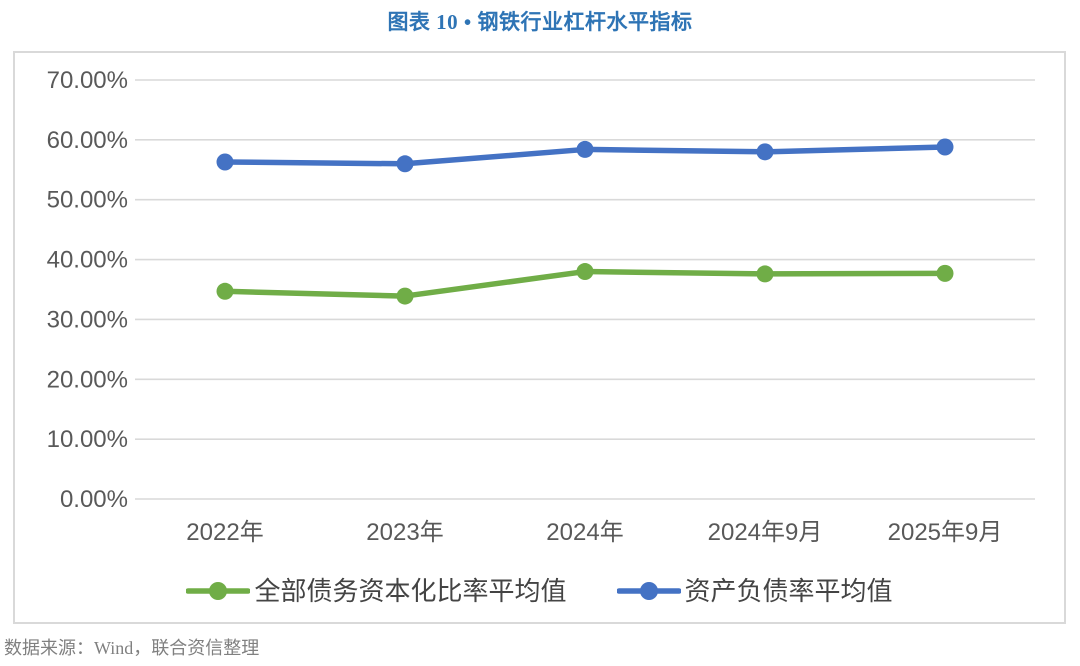  Describe the element at coordinates (404, 532) in the screenshot. I see `x-axis-tick-label: 2023年` at that location.